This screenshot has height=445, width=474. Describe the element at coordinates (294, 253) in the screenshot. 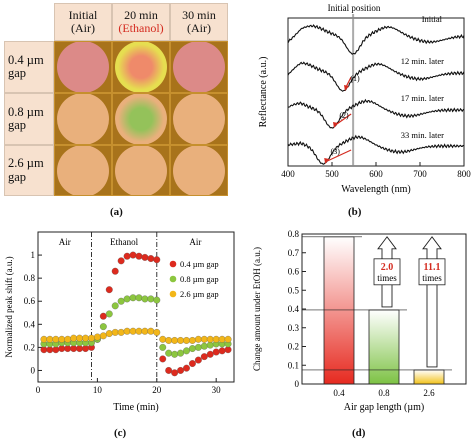

I see `y-tick-label: 0.7` at that location.